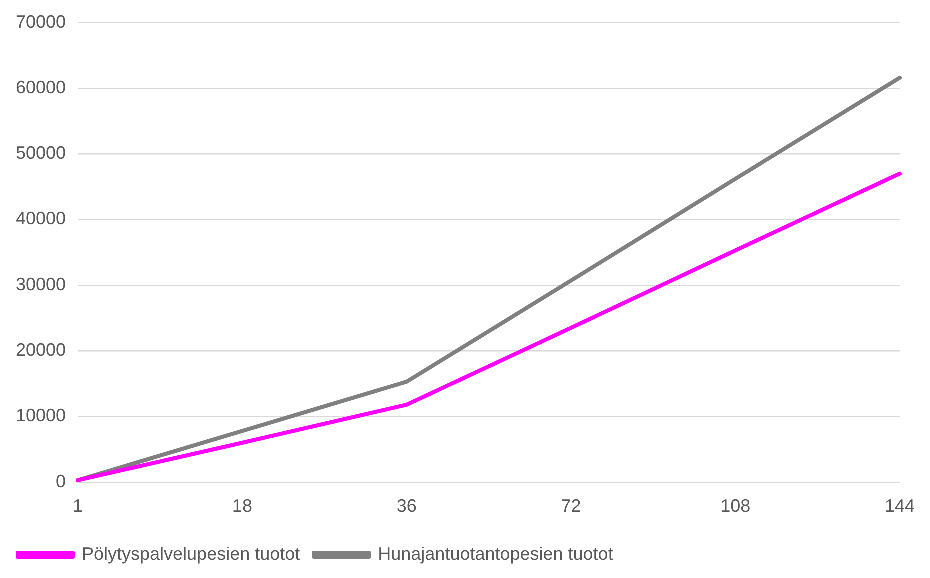  What do you see at coordinates (900, 506) in the screenshot?
I see `x-tick-label: 144` at bounding box center [900, 506].